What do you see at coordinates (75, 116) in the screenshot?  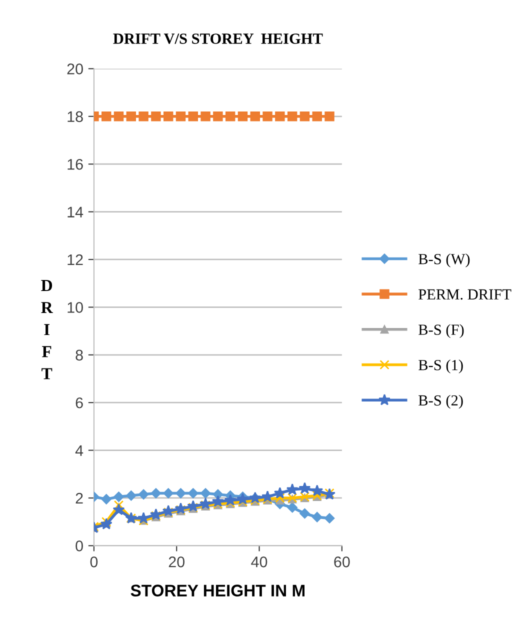 I see `y-tick-label: 18` at bounding box center [75, 116].